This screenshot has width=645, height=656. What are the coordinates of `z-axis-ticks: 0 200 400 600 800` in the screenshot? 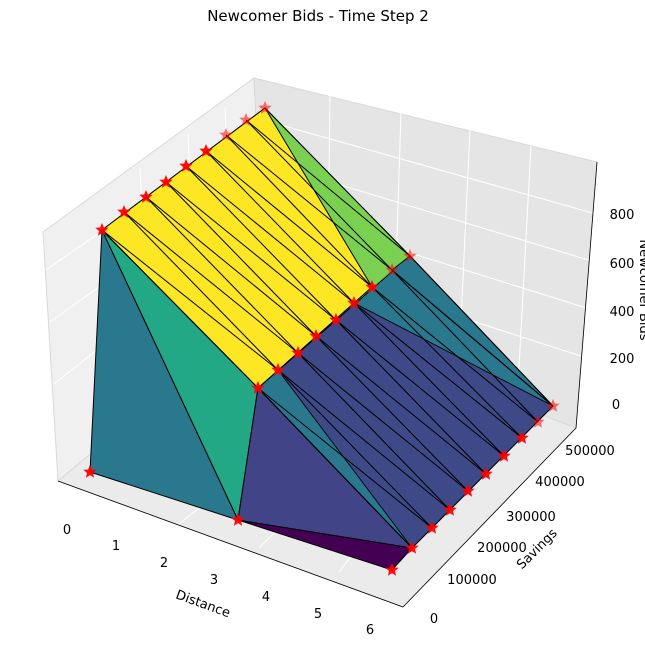 It's located at (622, 310).